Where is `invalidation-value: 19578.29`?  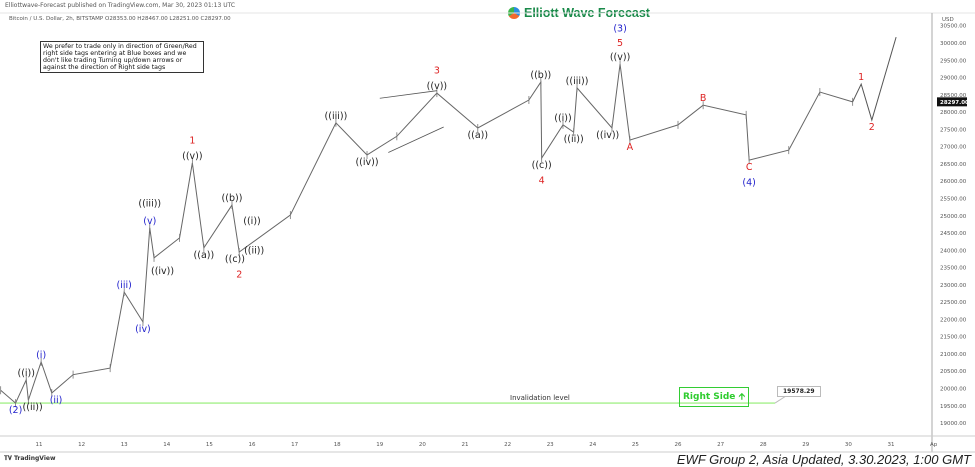 invalidation-value: 19578.29 is located at coordinates (799, 391).